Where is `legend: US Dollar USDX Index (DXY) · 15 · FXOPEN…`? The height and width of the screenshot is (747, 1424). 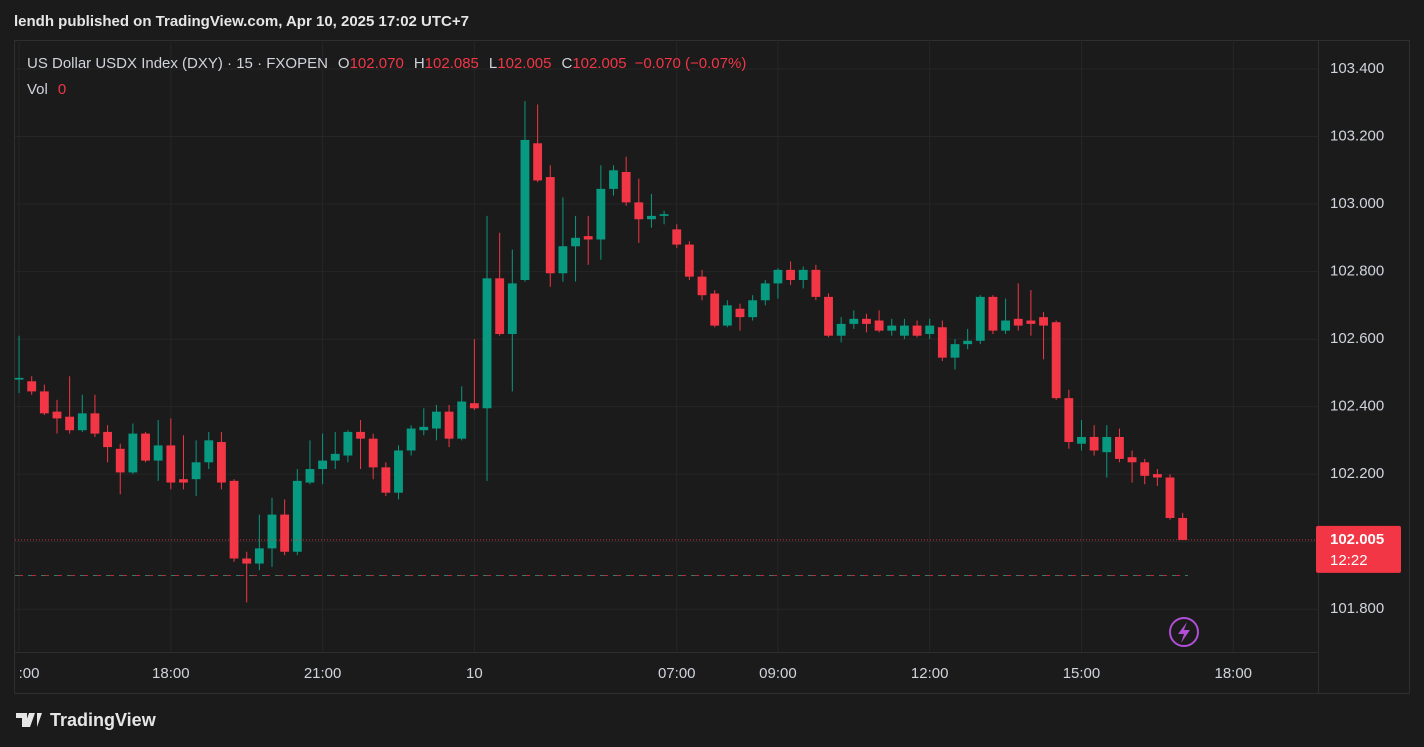
legend: US Dollar USDX Index (DXY) · 15 · FXOPEN… is located at coordinates (386, 63).